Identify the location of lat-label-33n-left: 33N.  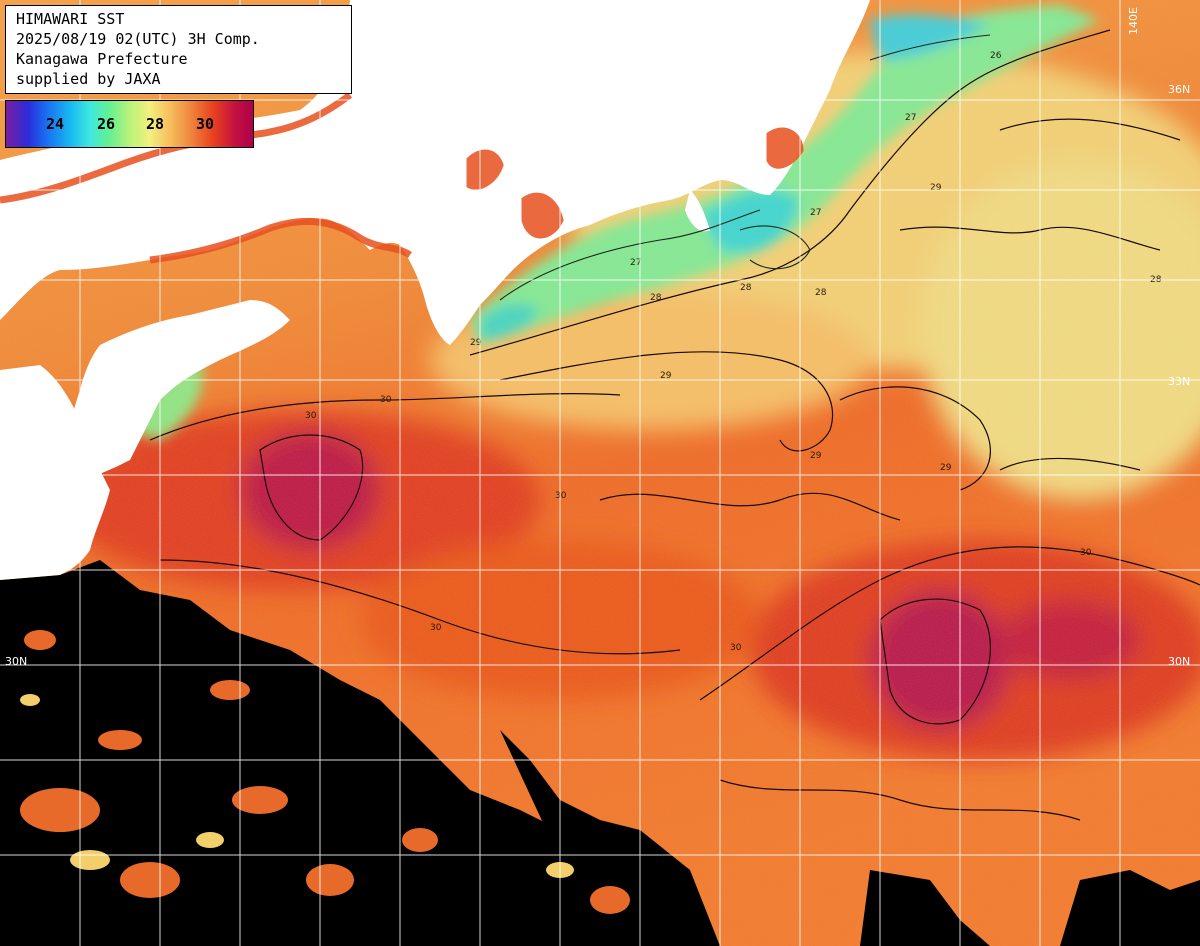
(16, 381).